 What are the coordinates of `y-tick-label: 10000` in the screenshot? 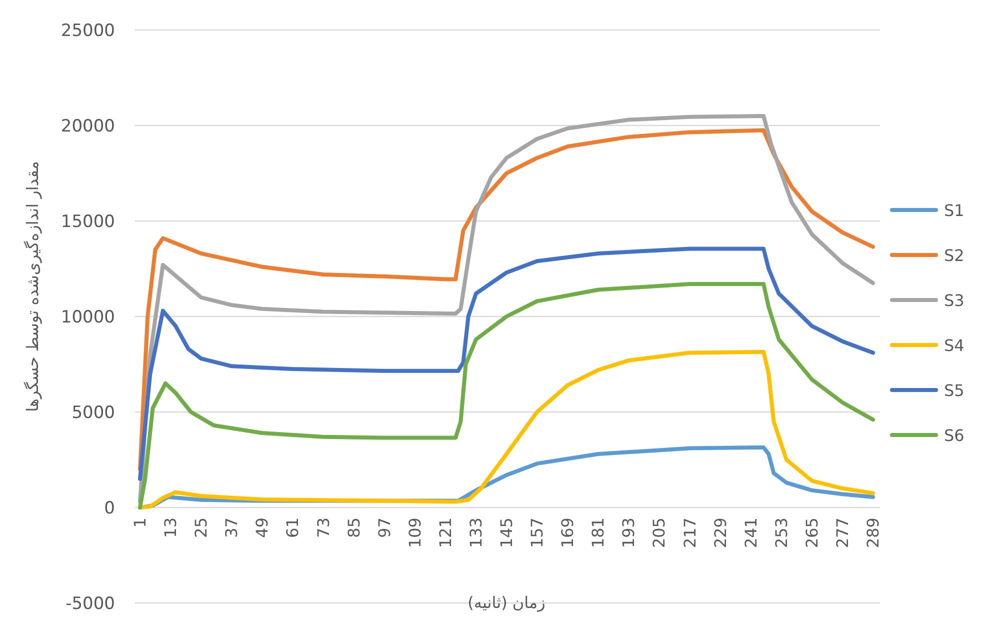 It's located at (87, 318).